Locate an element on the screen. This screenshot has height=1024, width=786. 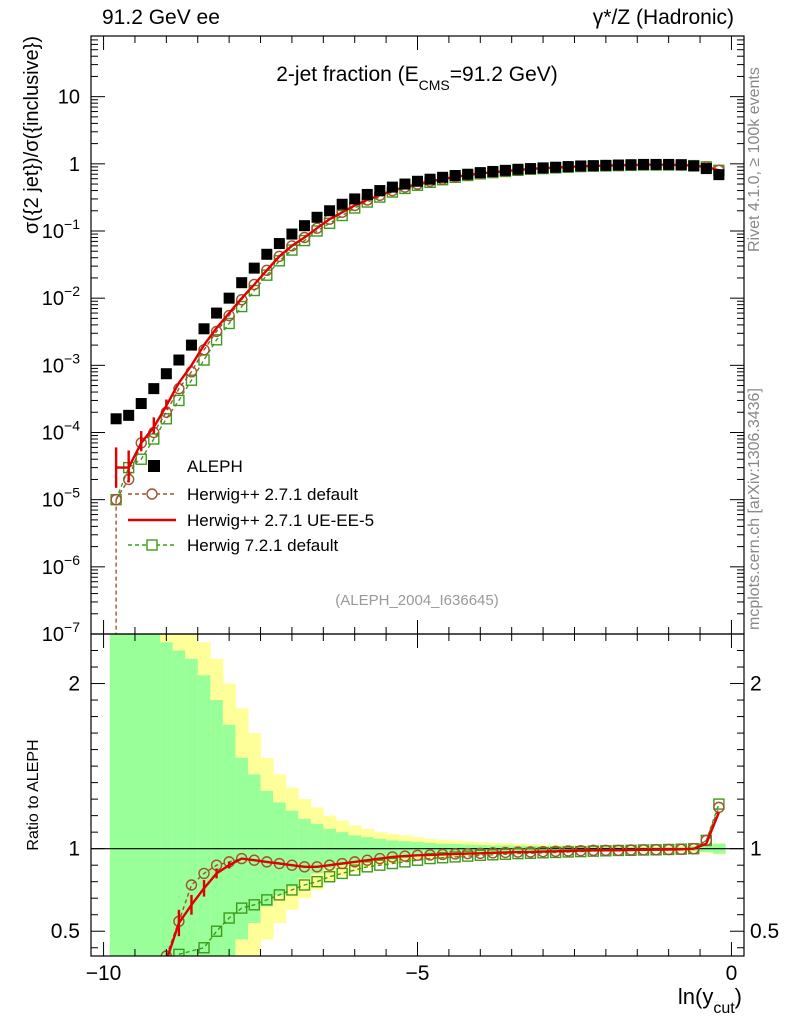
legend-marker-herwig7 is located at coordinates (152, 545).